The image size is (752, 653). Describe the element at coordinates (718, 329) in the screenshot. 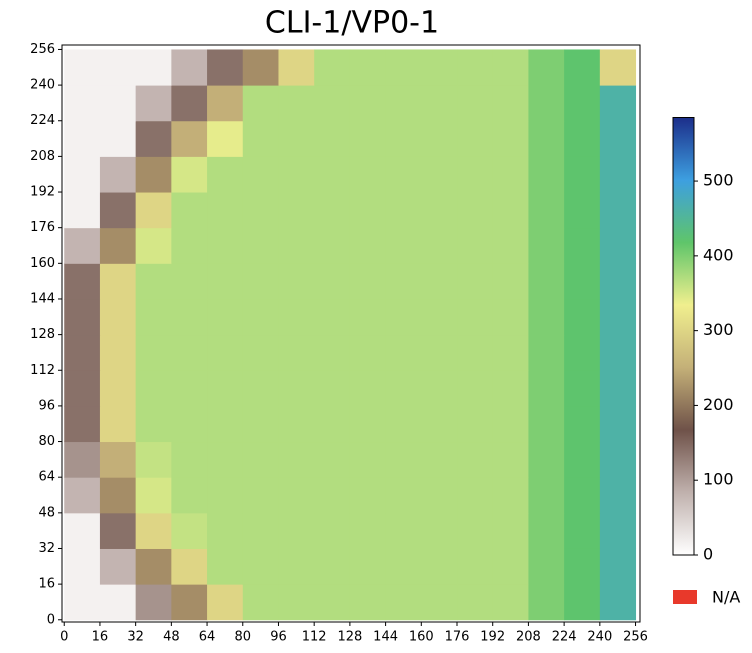

I see `colorbar-tick-label: 300` at that location.